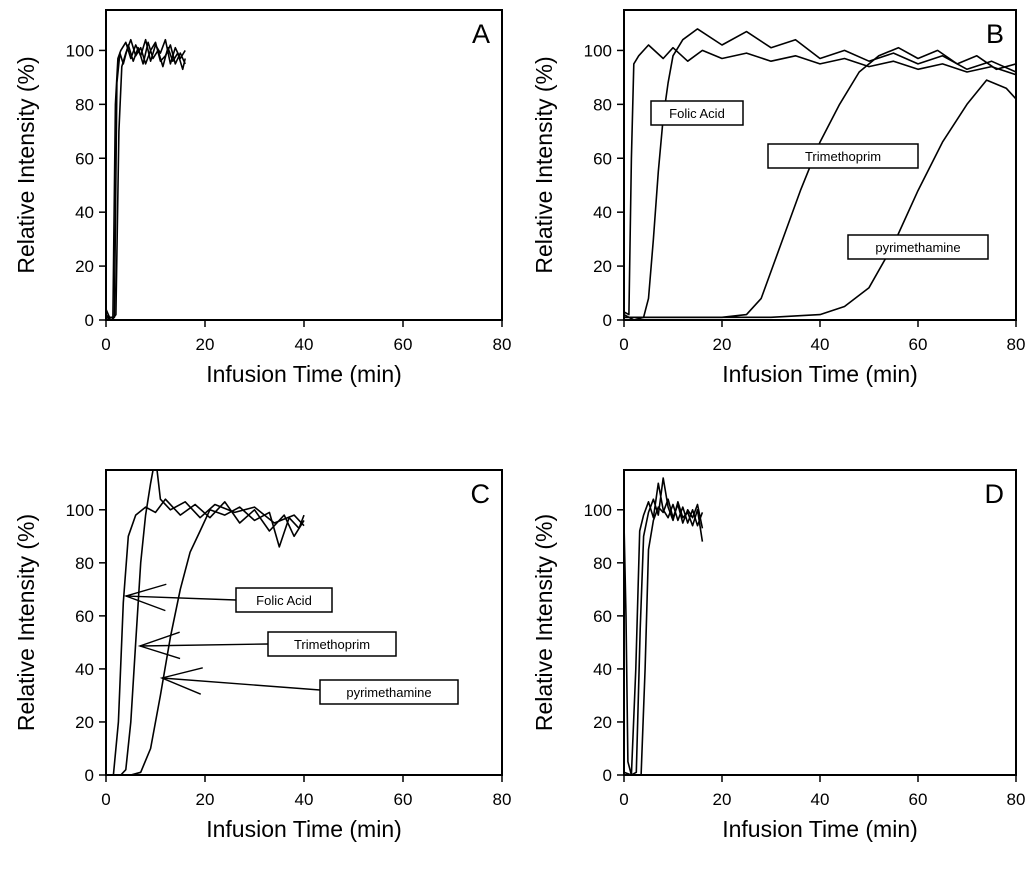  I want to click on panel-label: B, so click(995, 34).